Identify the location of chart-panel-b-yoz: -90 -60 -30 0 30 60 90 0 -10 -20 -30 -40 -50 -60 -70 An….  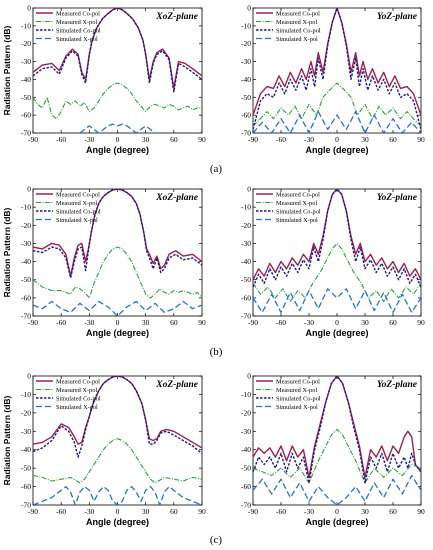
(333, 262).